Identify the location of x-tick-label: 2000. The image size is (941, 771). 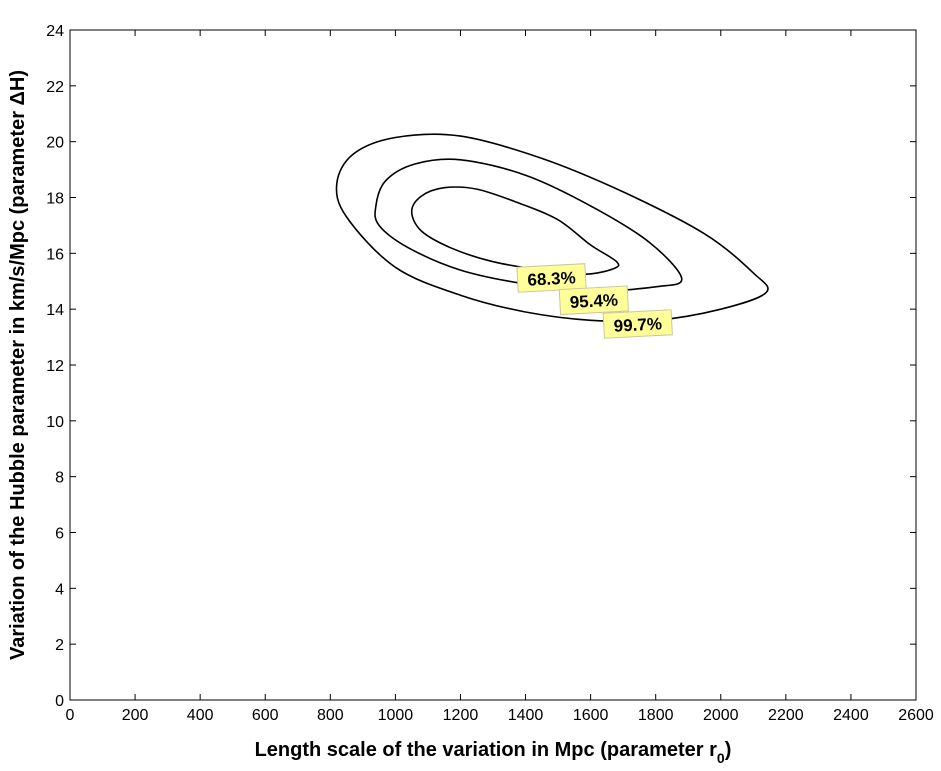
(721, 715).